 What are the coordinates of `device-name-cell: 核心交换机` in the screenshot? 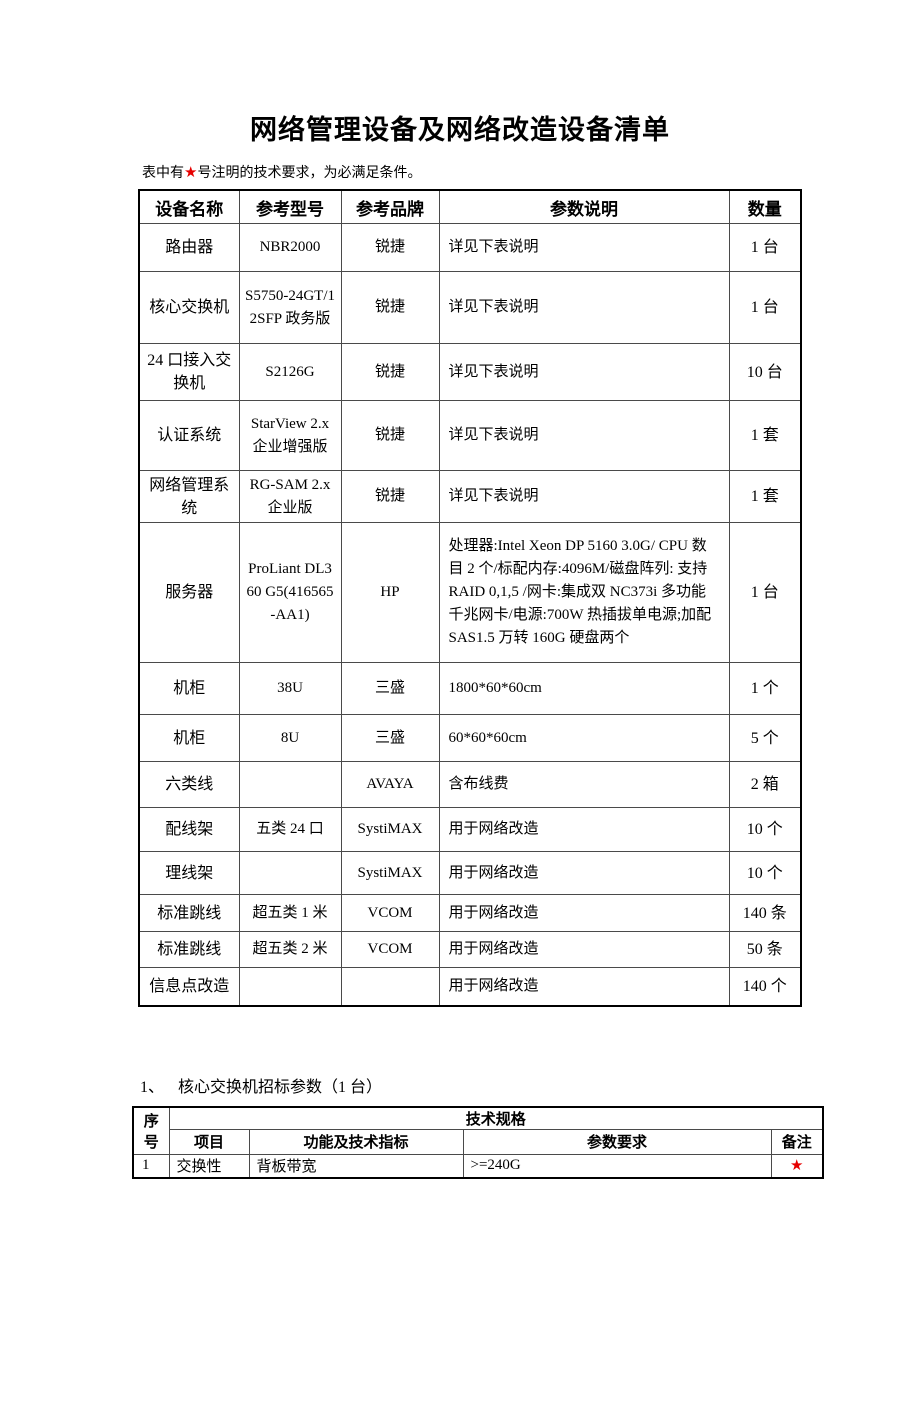 It's located at (189, 307).